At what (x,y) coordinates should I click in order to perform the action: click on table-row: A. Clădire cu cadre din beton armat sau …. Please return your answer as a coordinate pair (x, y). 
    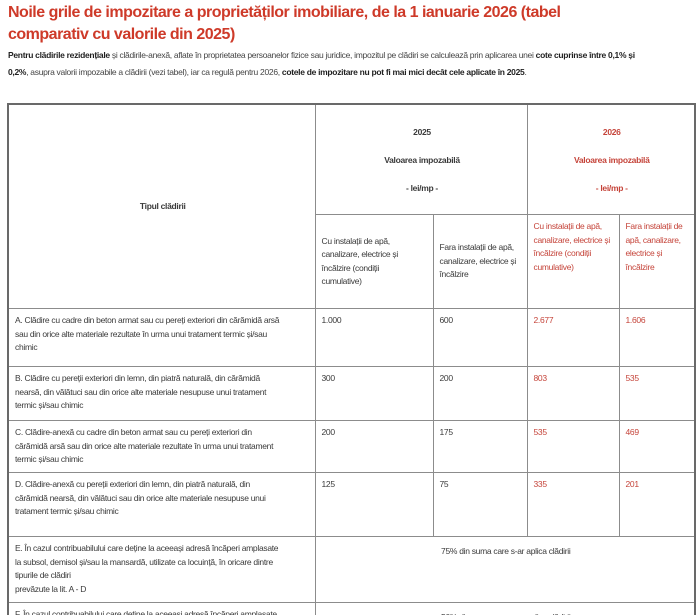
    Looking at the image, I should click on (351, 337).